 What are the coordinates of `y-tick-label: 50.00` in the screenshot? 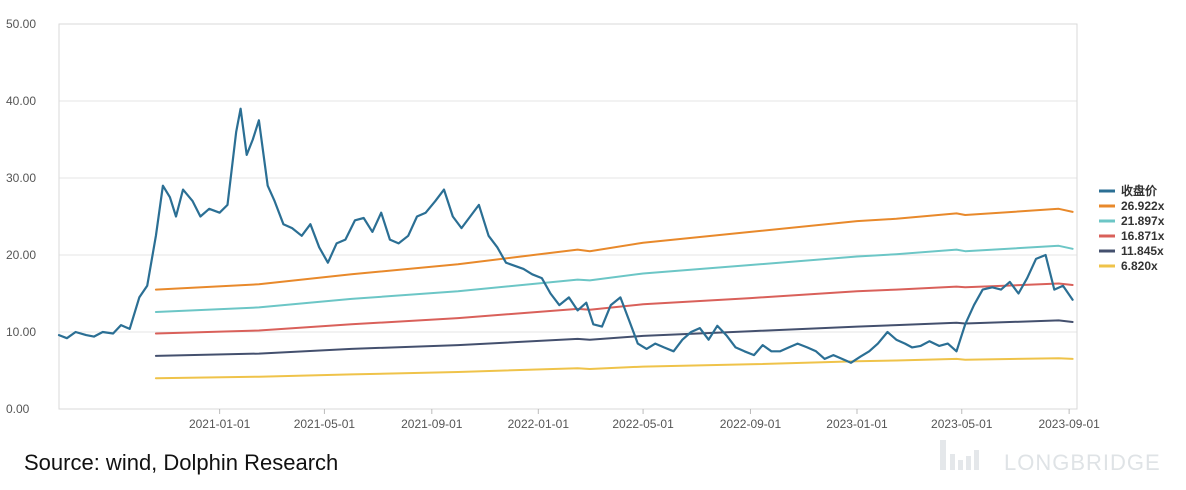 It's located at (21, 24).